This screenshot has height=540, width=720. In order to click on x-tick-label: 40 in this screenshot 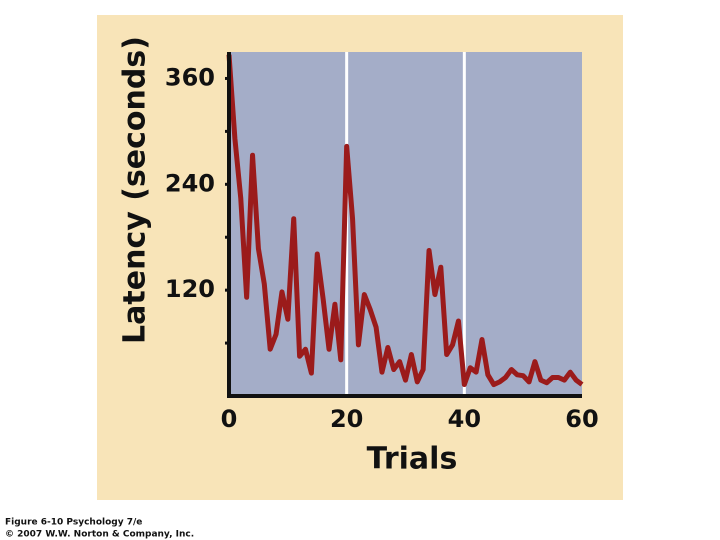, I will do `click(464, 419)`.